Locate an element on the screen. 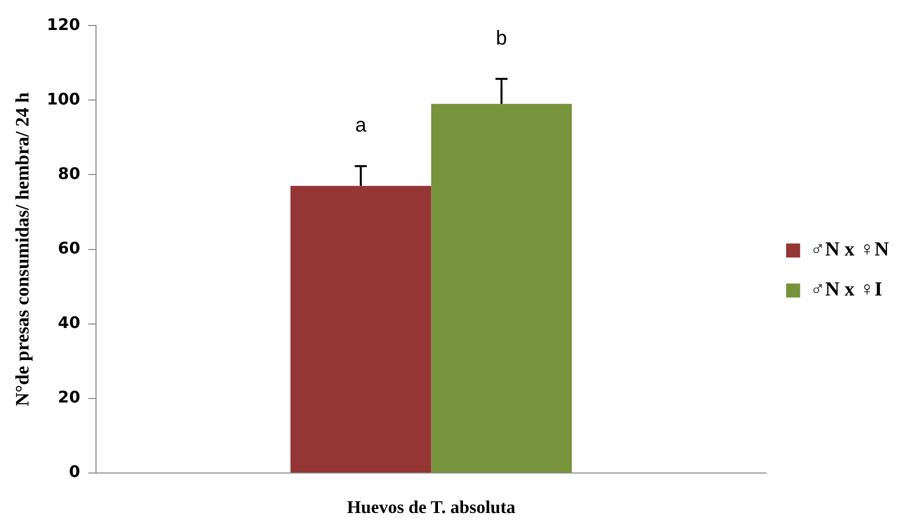  annotation: b is located at coordinates (502, 38).